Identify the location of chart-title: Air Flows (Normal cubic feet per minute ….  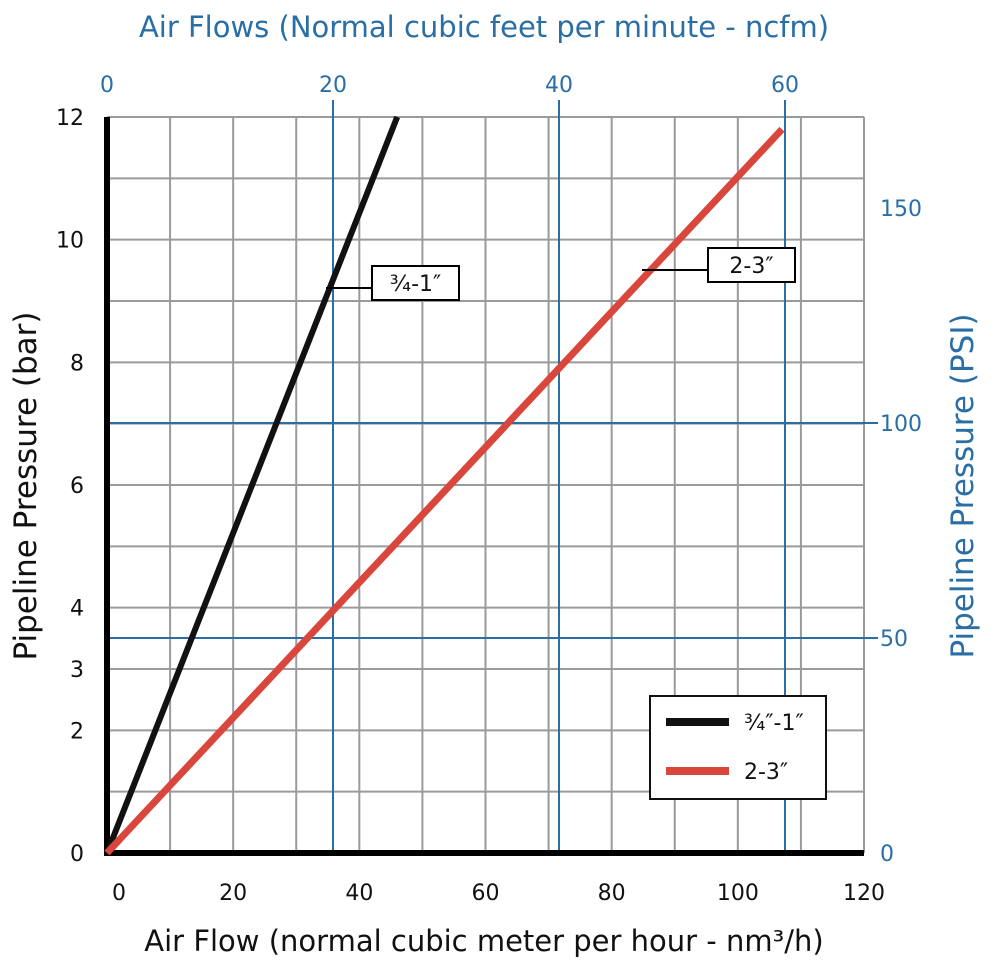
(484, 27).